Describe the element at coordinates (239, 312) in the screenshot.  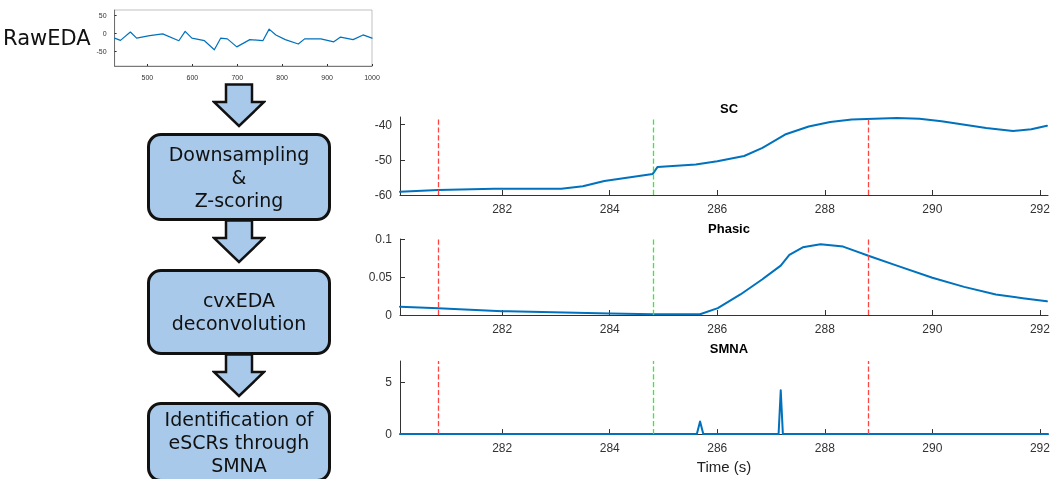
I see `text: cvxEDA deconvolution` at that location.